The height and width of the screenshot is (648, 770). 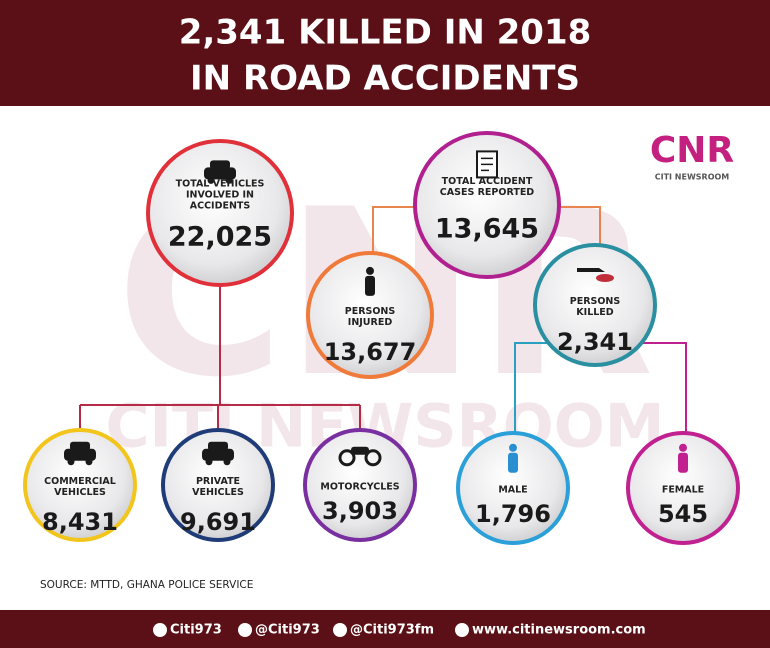 I want to click on node: MOTORCYCLES 3,903, so click(x=360, y=485).